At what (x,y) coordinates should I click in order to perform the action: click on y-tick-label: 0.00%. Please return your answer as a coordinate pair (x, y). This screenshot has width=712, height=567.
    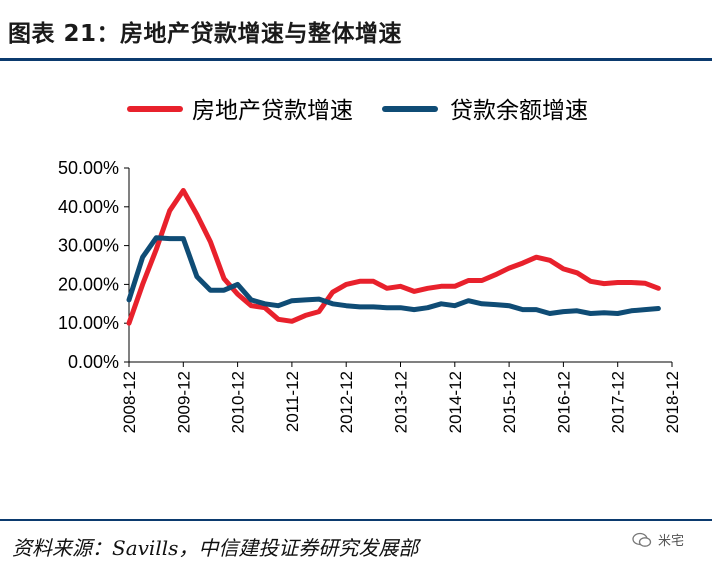
    Looking at the image, I should click on (93, 362).